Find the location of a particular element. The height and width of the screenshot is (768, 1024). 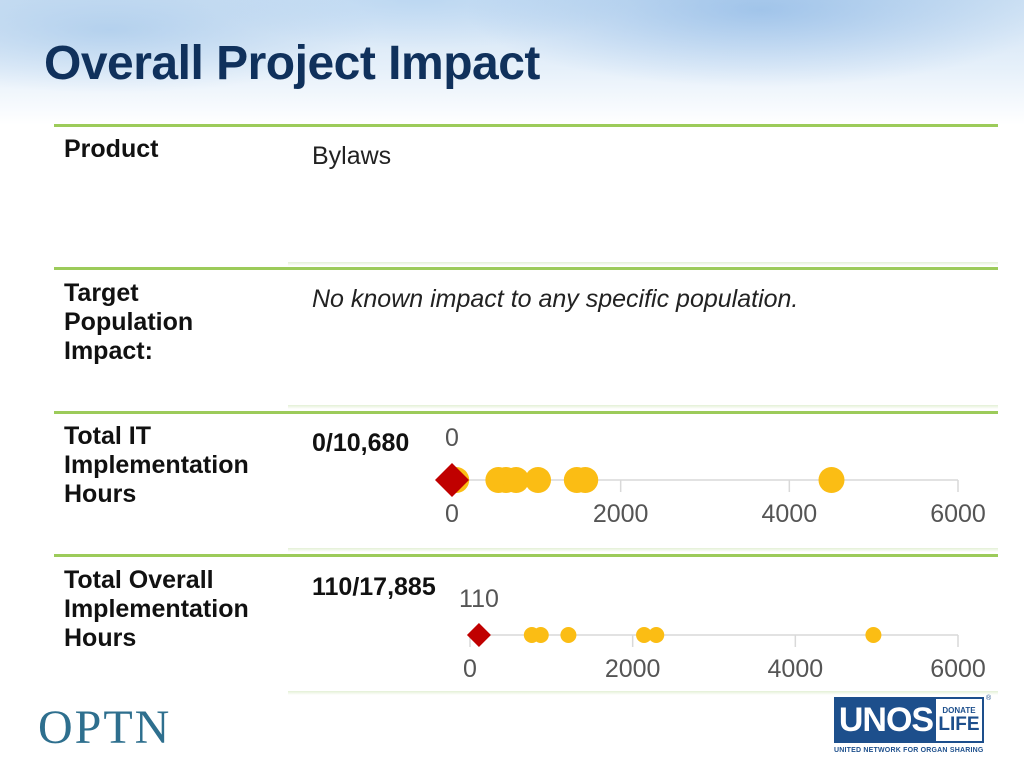

product-label: Product is located at coordinates (111, 149).